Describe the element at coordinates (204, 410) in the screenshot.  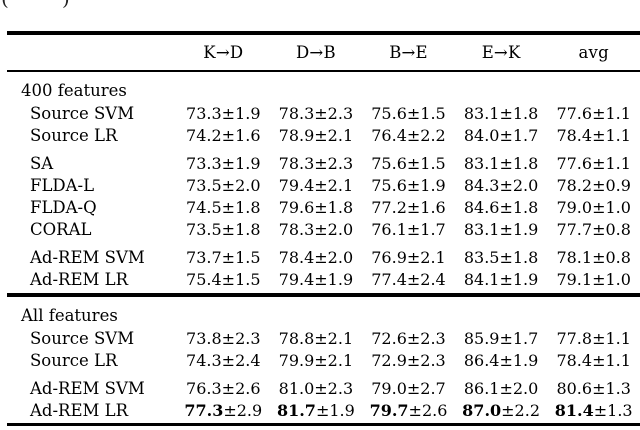
I see `mean-value: 77.3` at that location.